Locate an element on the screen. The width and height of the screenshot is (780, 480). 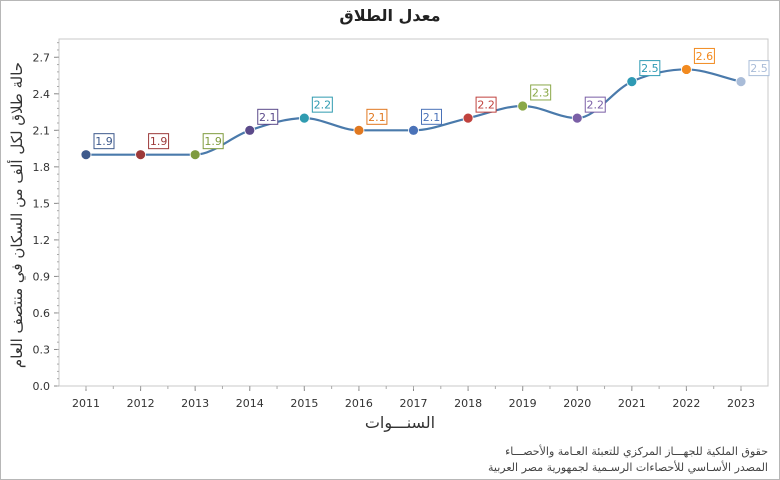
x-tick-label: 2014 is located at coordinates (250, 403).